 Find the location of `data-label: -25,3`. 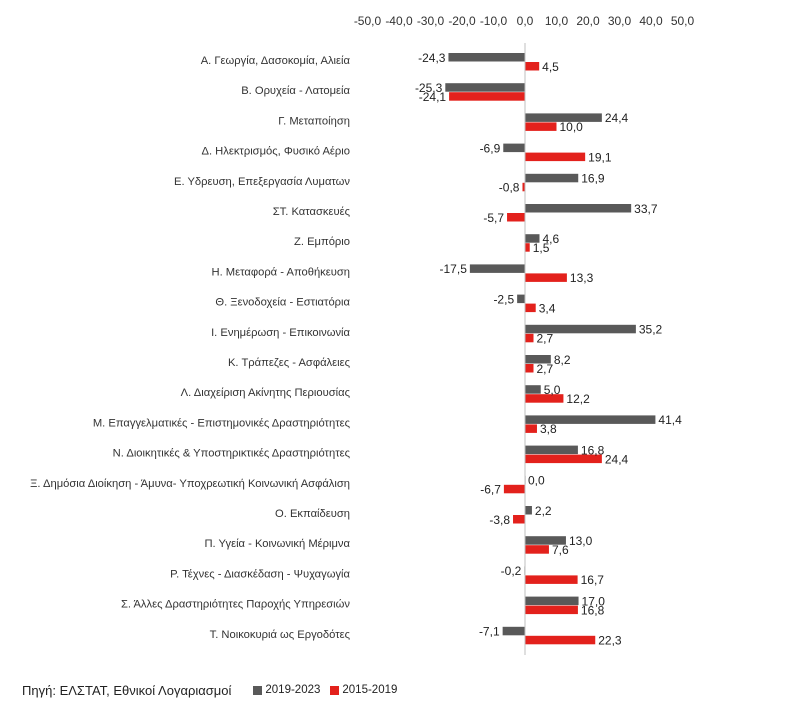

data-label: -25,3 is located at coordinates (429, 88).